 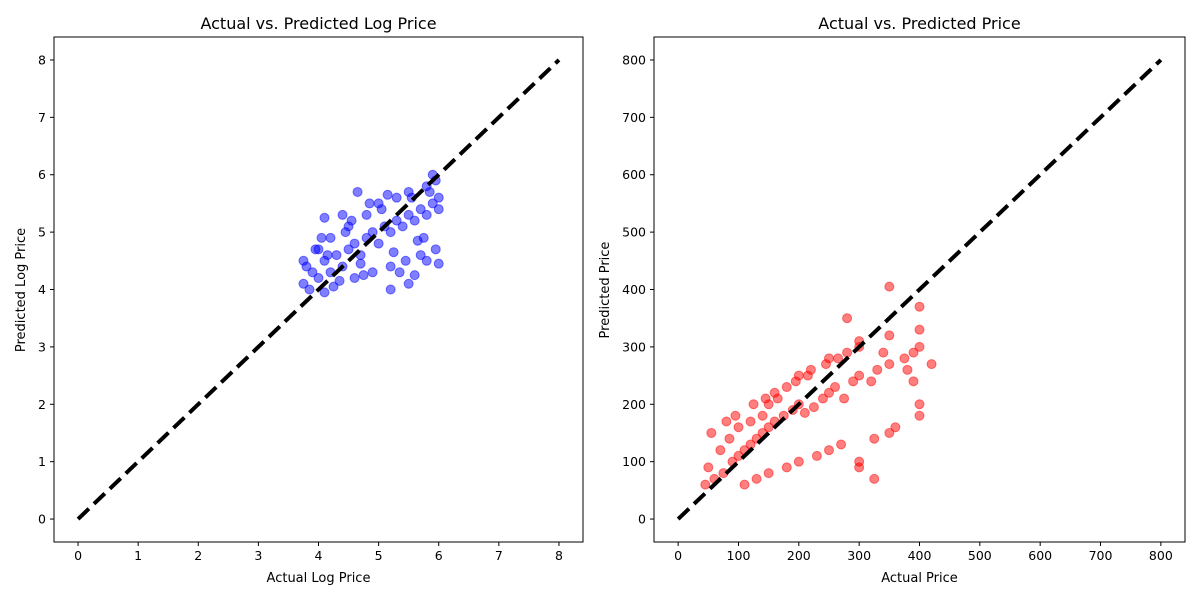 What do you see at coordinates (78, 555) in the screenshot?
I see `x-tick-label: 0` at bounding box center [78, 555].